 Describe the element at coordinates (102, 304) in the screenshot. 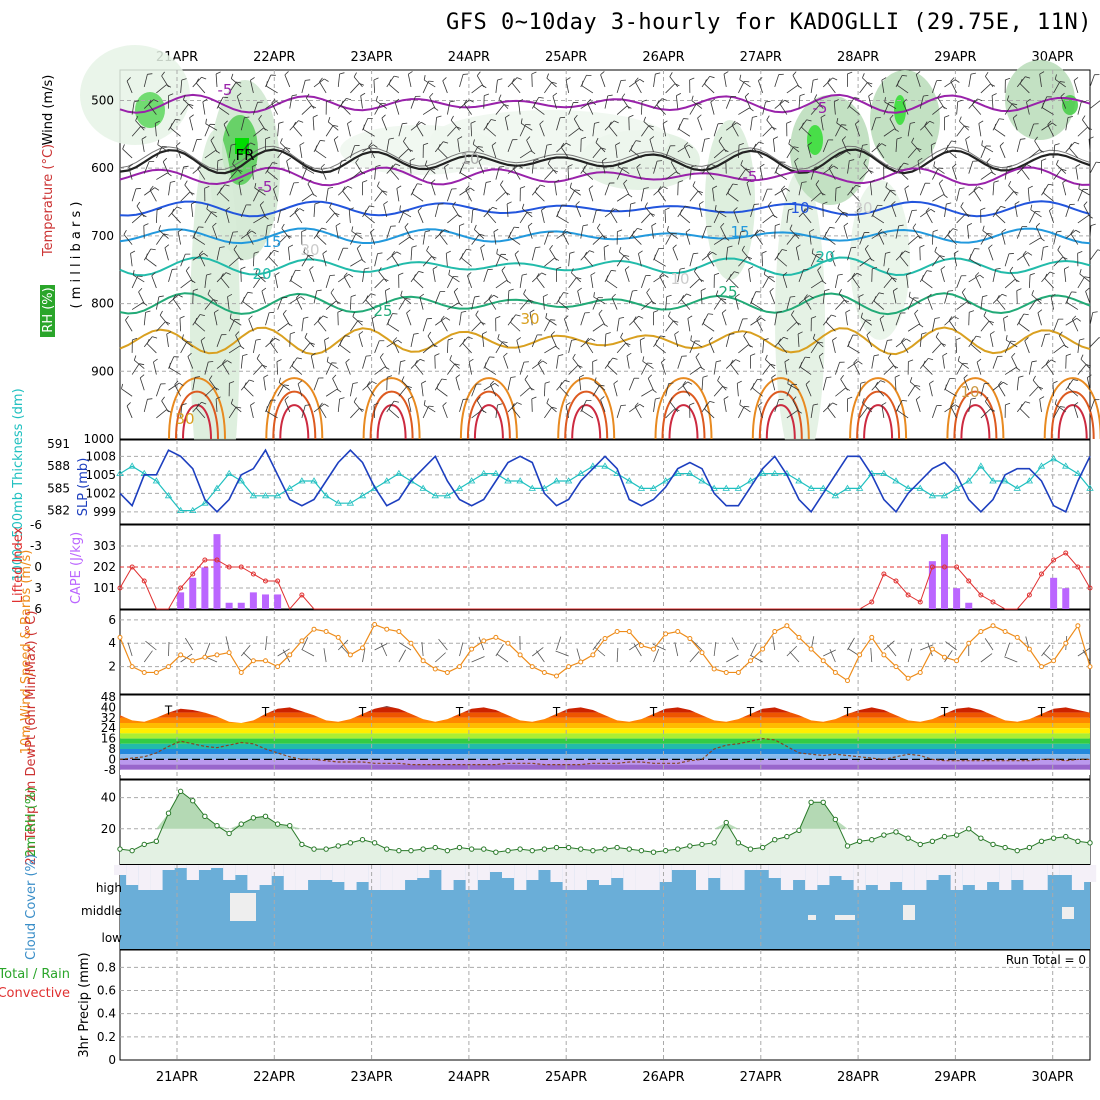

I see `y-tick-label: 800` at that location.